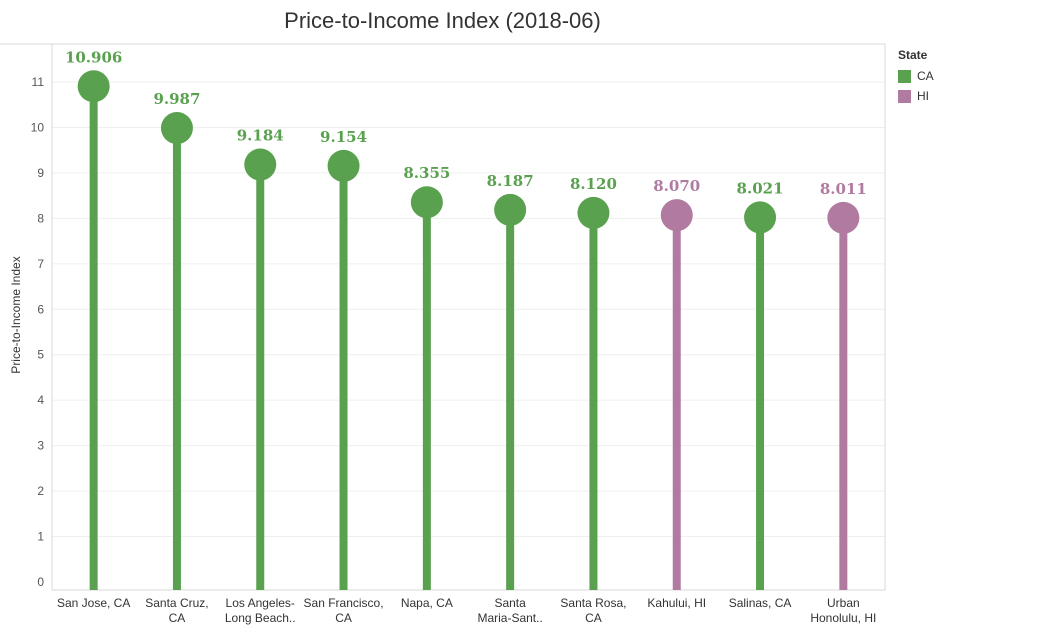 This screenshot has width=1037, height=631. I want to click on legend-label-ca: CA, so click(925, 76).